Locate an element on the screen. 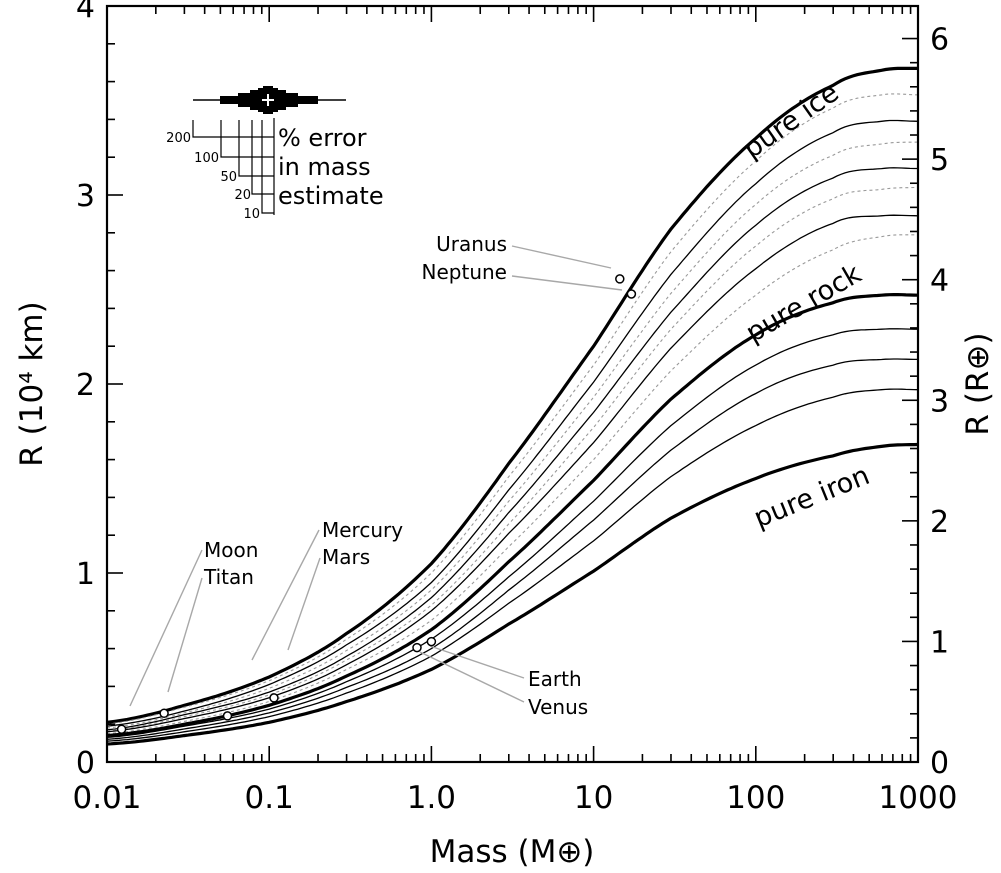 The width and height of the screenshot is (1001, 873). leader-uranus is located at coordinates (561, 257).